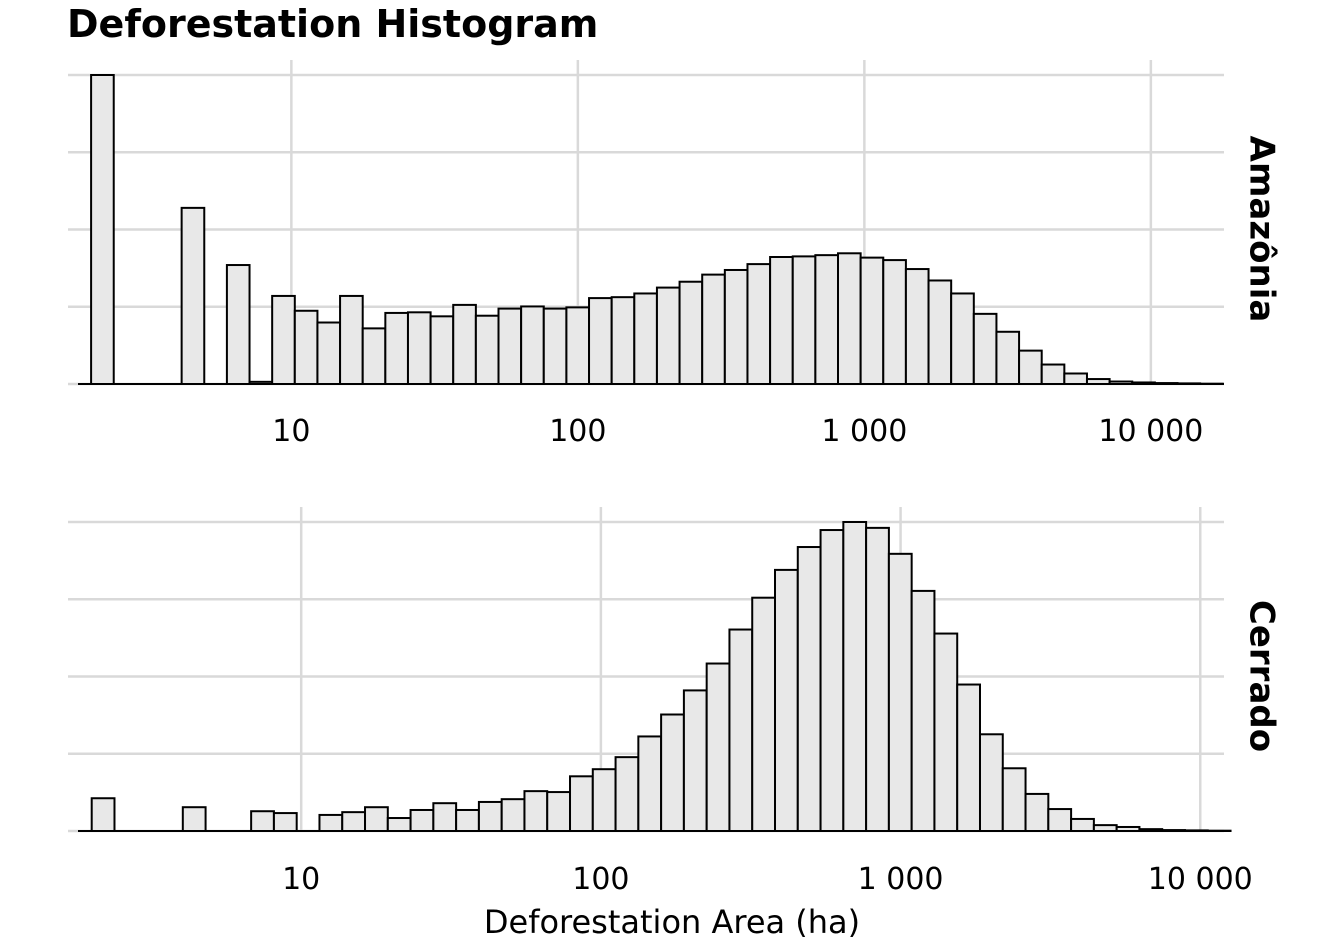  I want to click on chart-title: Deforestation Histogram, so click(332, 24).